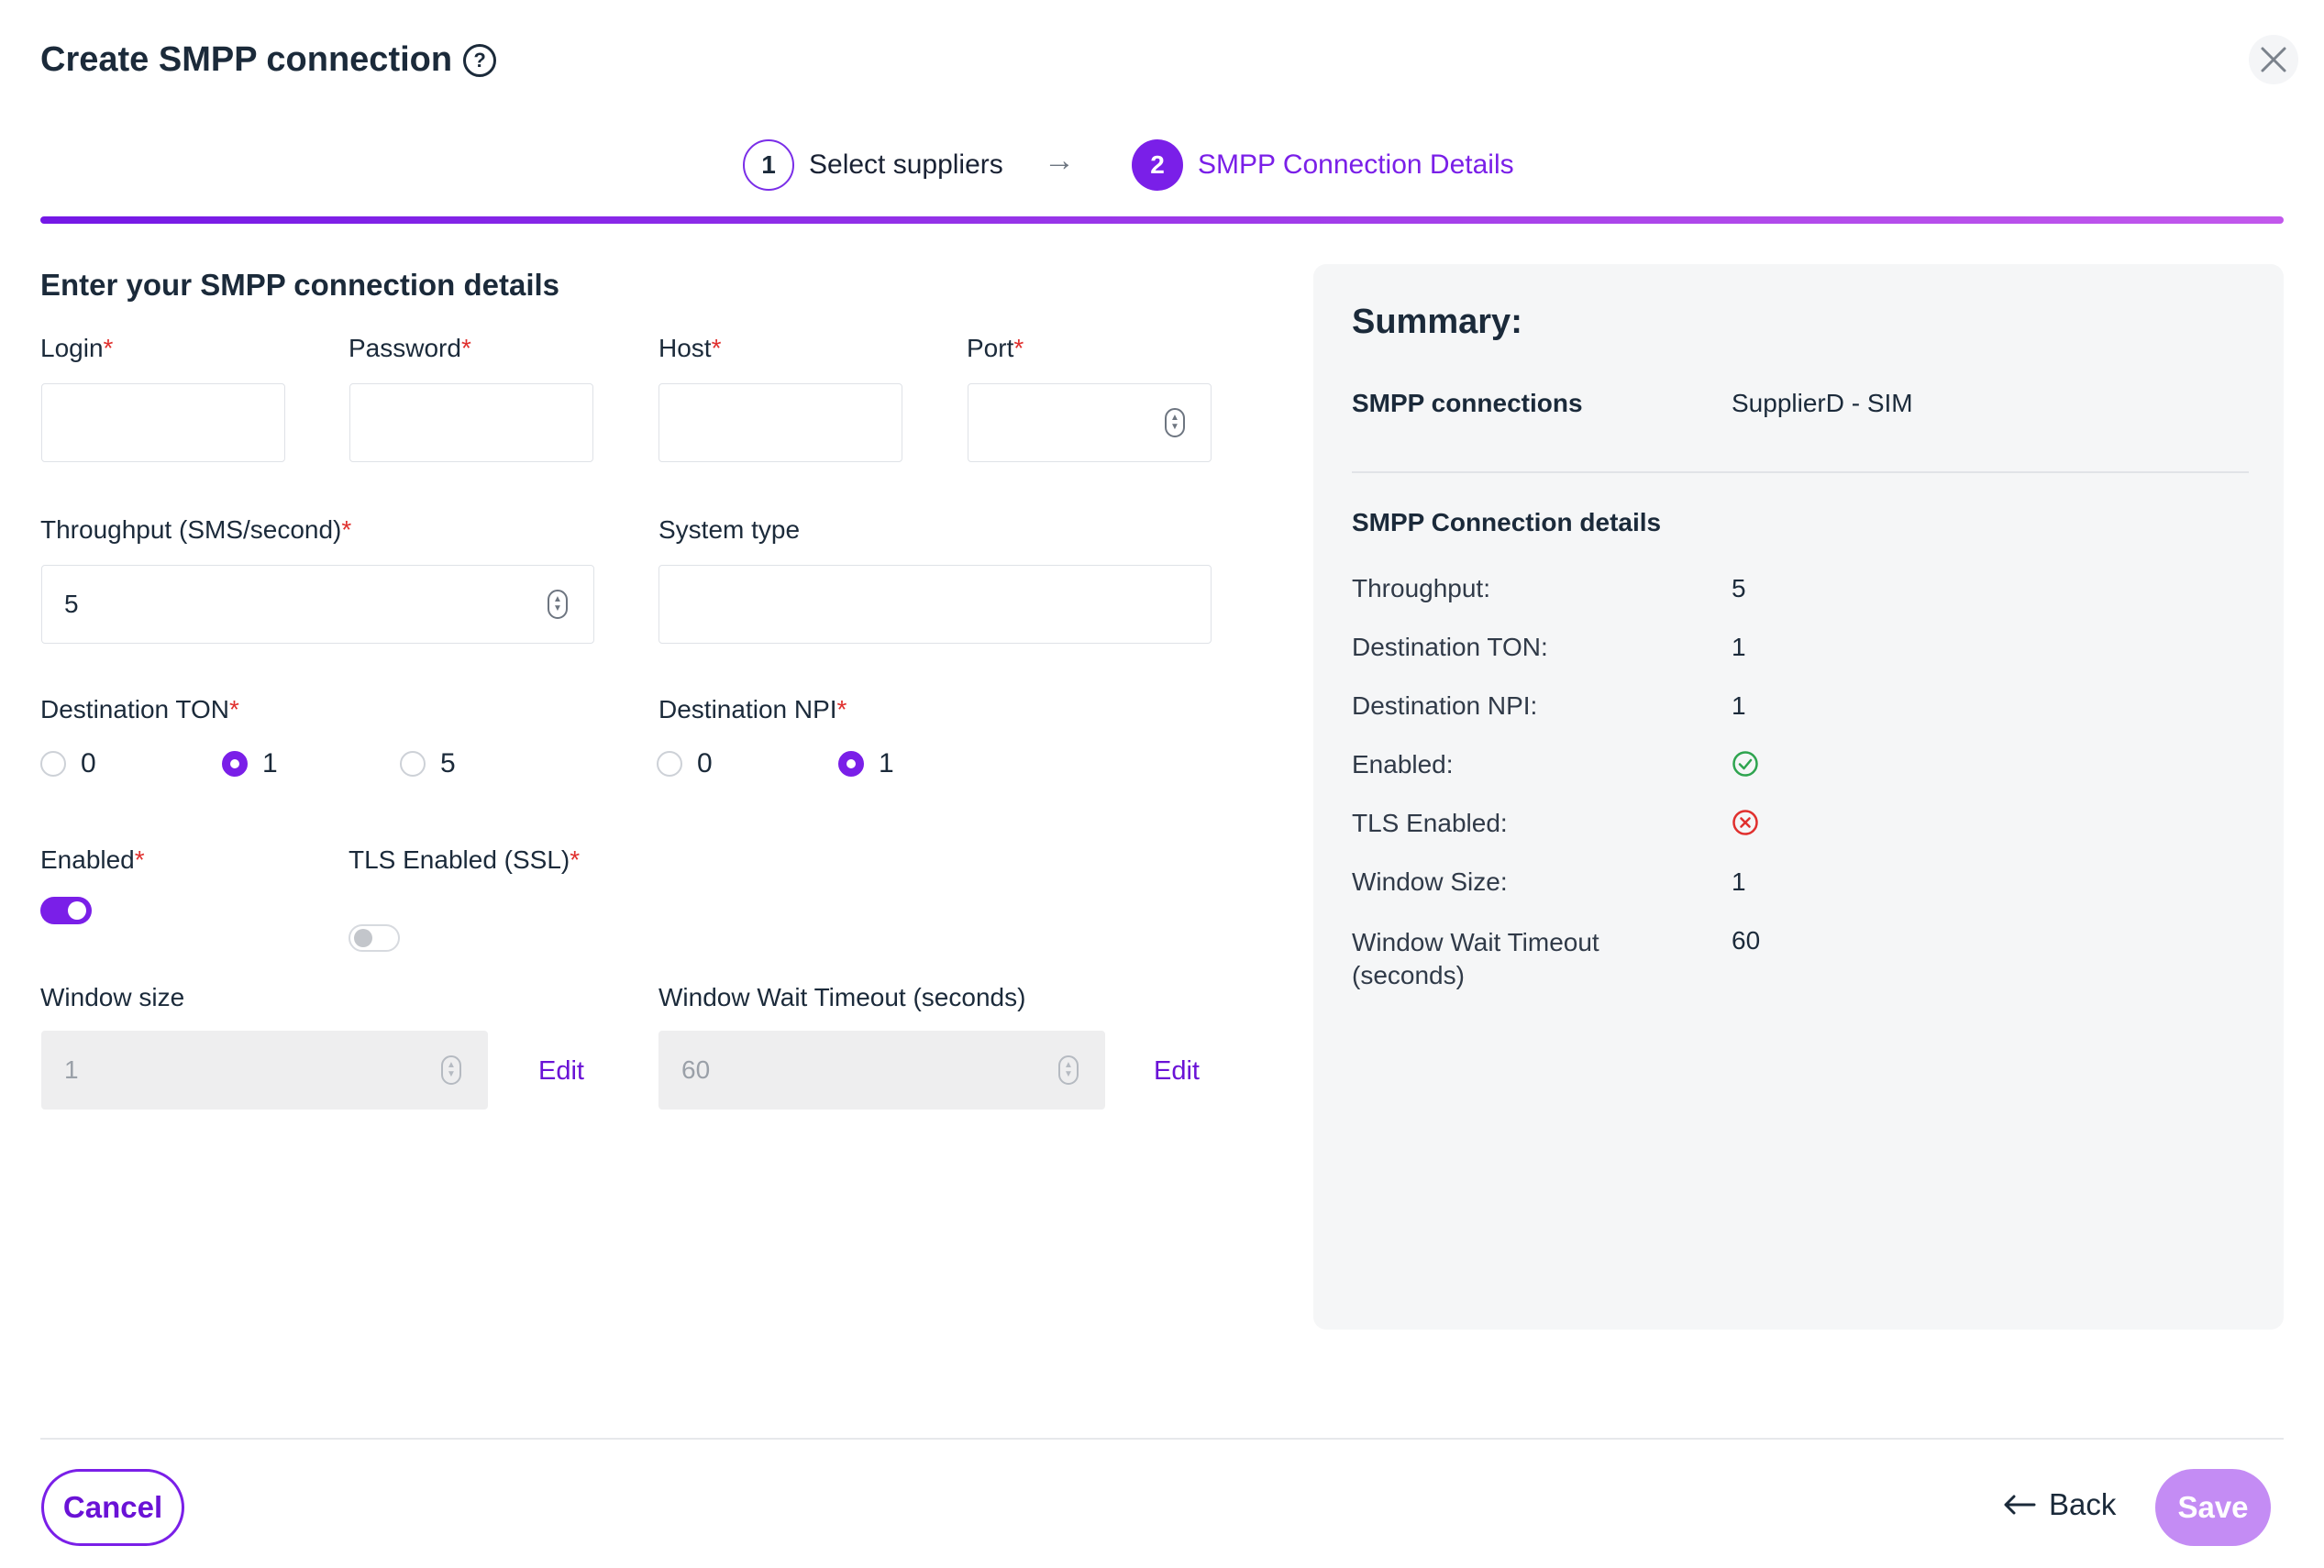 Image resolution: width=2324 pixels, height=1568 pixels. Describe the element at coordinates (1745, 764) in the screenshot. I see `check-circle-icon` at that location.